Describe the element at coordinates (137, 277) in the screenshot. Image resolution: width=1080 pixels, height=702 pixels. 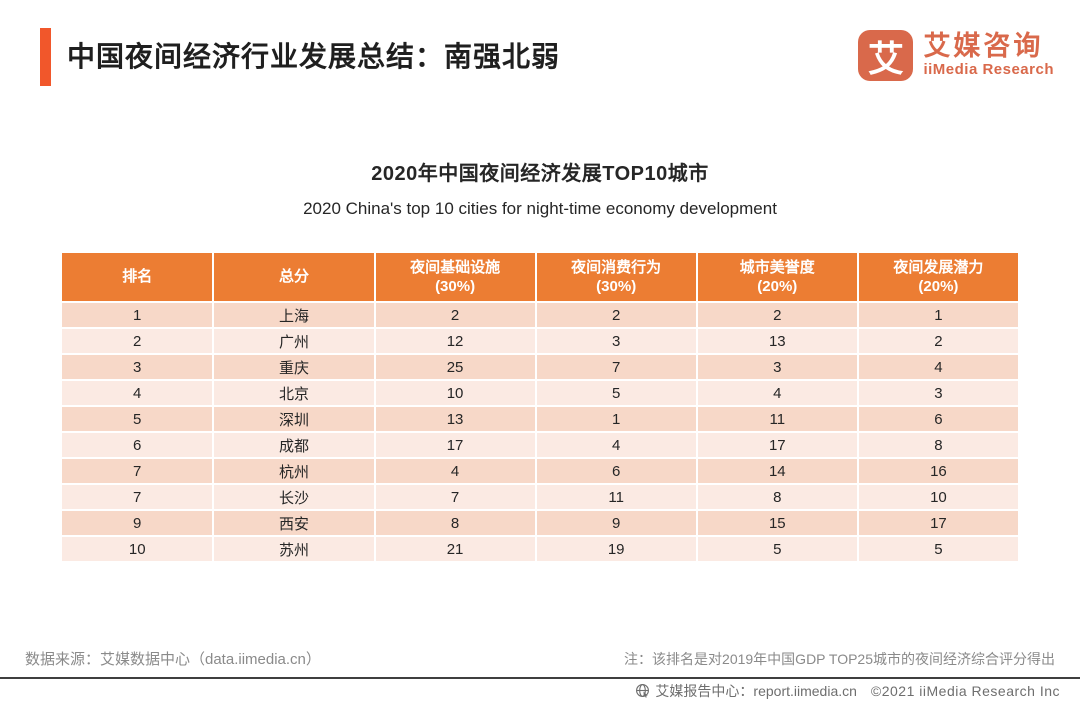
I see `col-header-rank: 排名` at that location.